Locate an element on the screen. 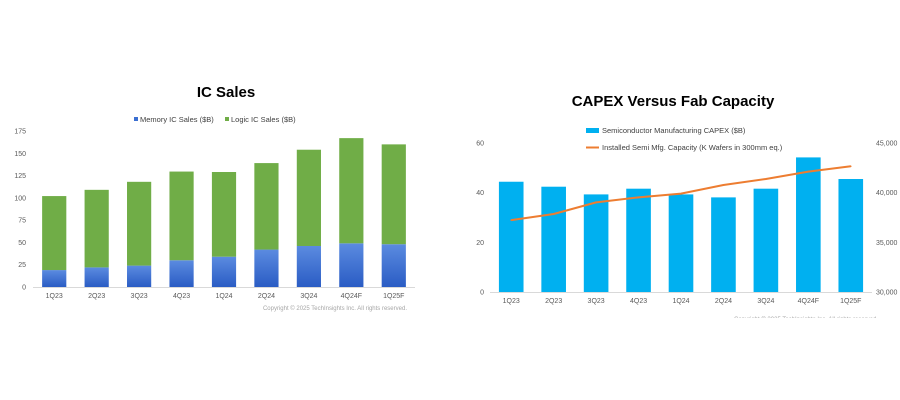 The width and height of the screenshot is (900, 400). y-tick-label: 50 is located at coordinates (22, 243).